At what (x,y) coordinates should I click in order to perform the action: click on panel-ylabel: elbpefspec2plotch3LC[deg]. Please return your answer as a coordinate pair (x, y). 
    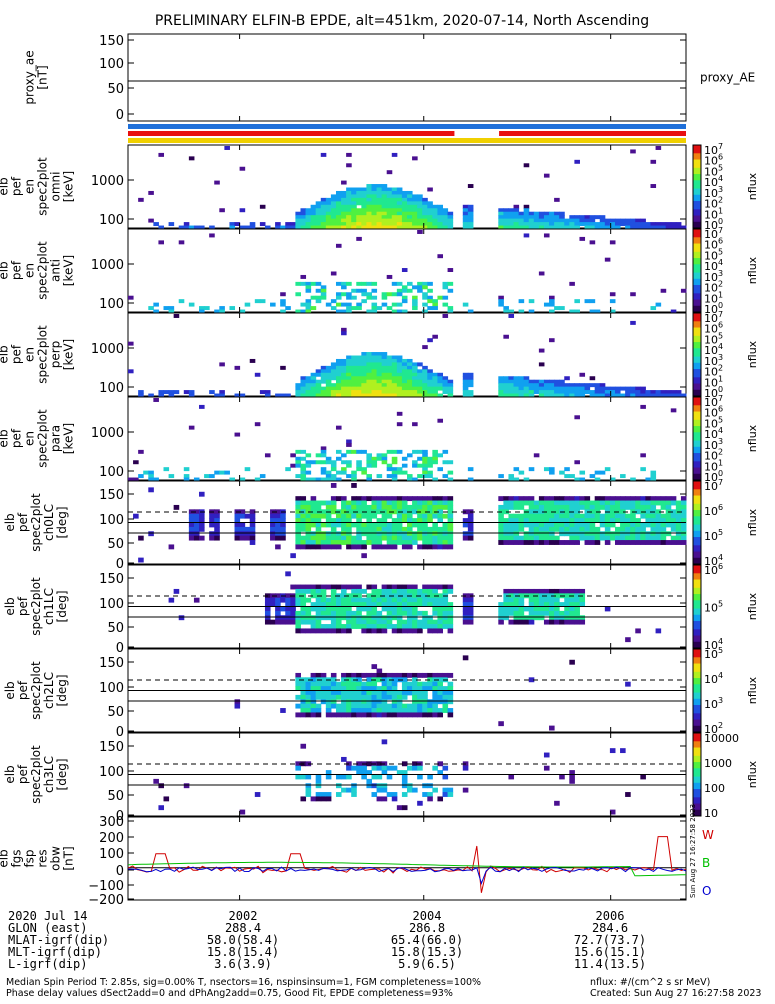
    Looking at the image, I should click on (36, 774).